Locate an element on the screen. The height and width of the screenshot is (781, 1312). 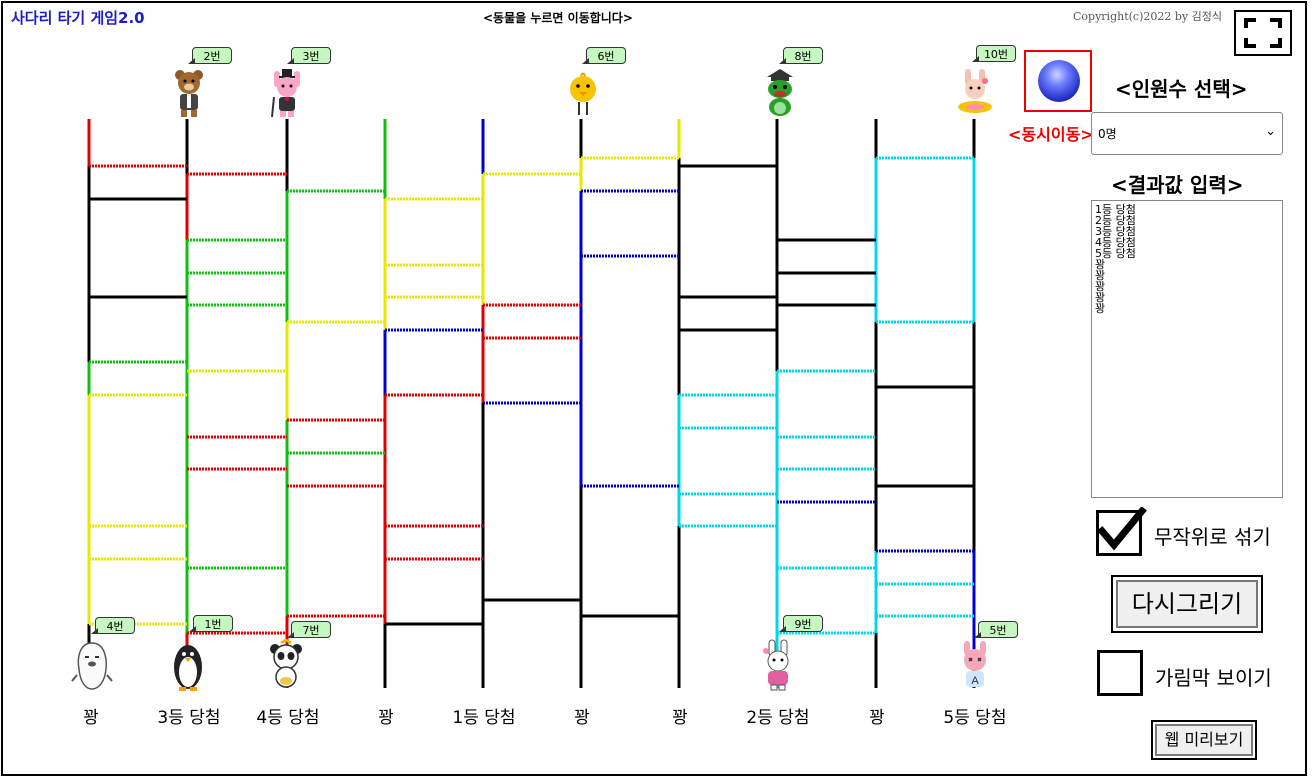
copyright-text: Copyright(c)2022 by 김정식 is located at coordinates (1147, 16).